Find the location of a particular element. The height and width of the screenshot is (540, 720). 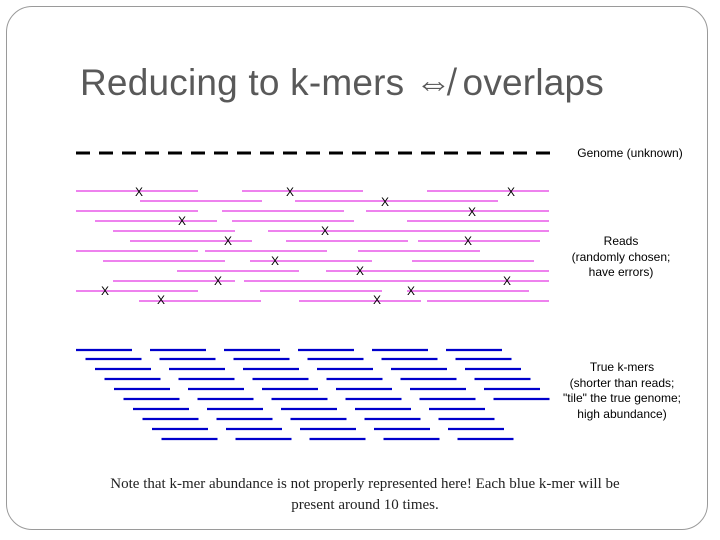

genome-label: Genome (unknown) is located at coordinates (630, 153).